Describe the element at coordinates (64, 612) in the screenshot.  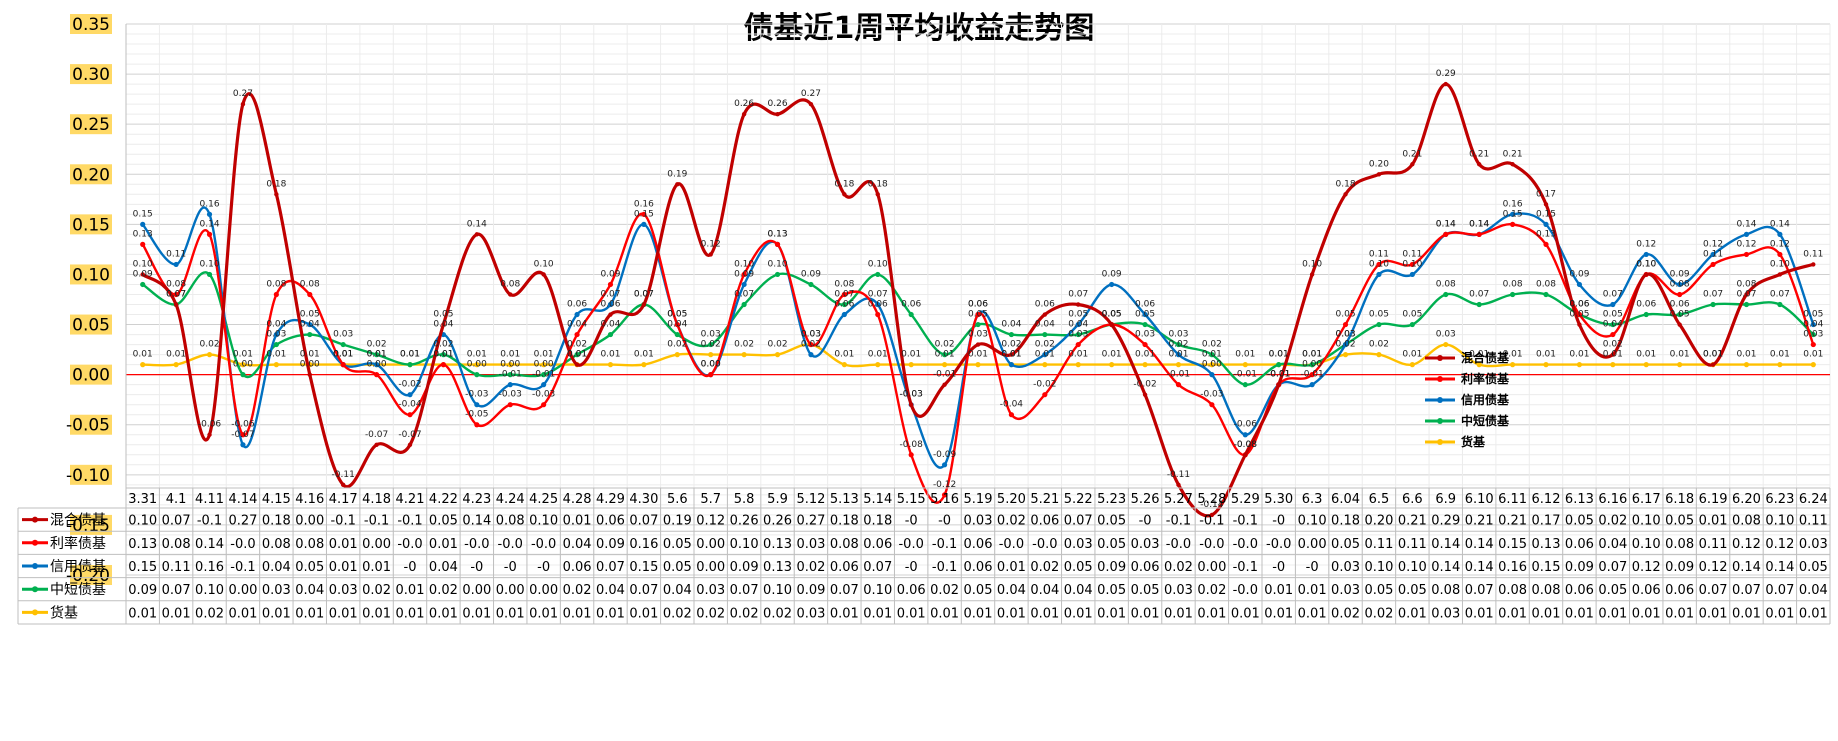
I see `table-series-name: 货基` at that location.